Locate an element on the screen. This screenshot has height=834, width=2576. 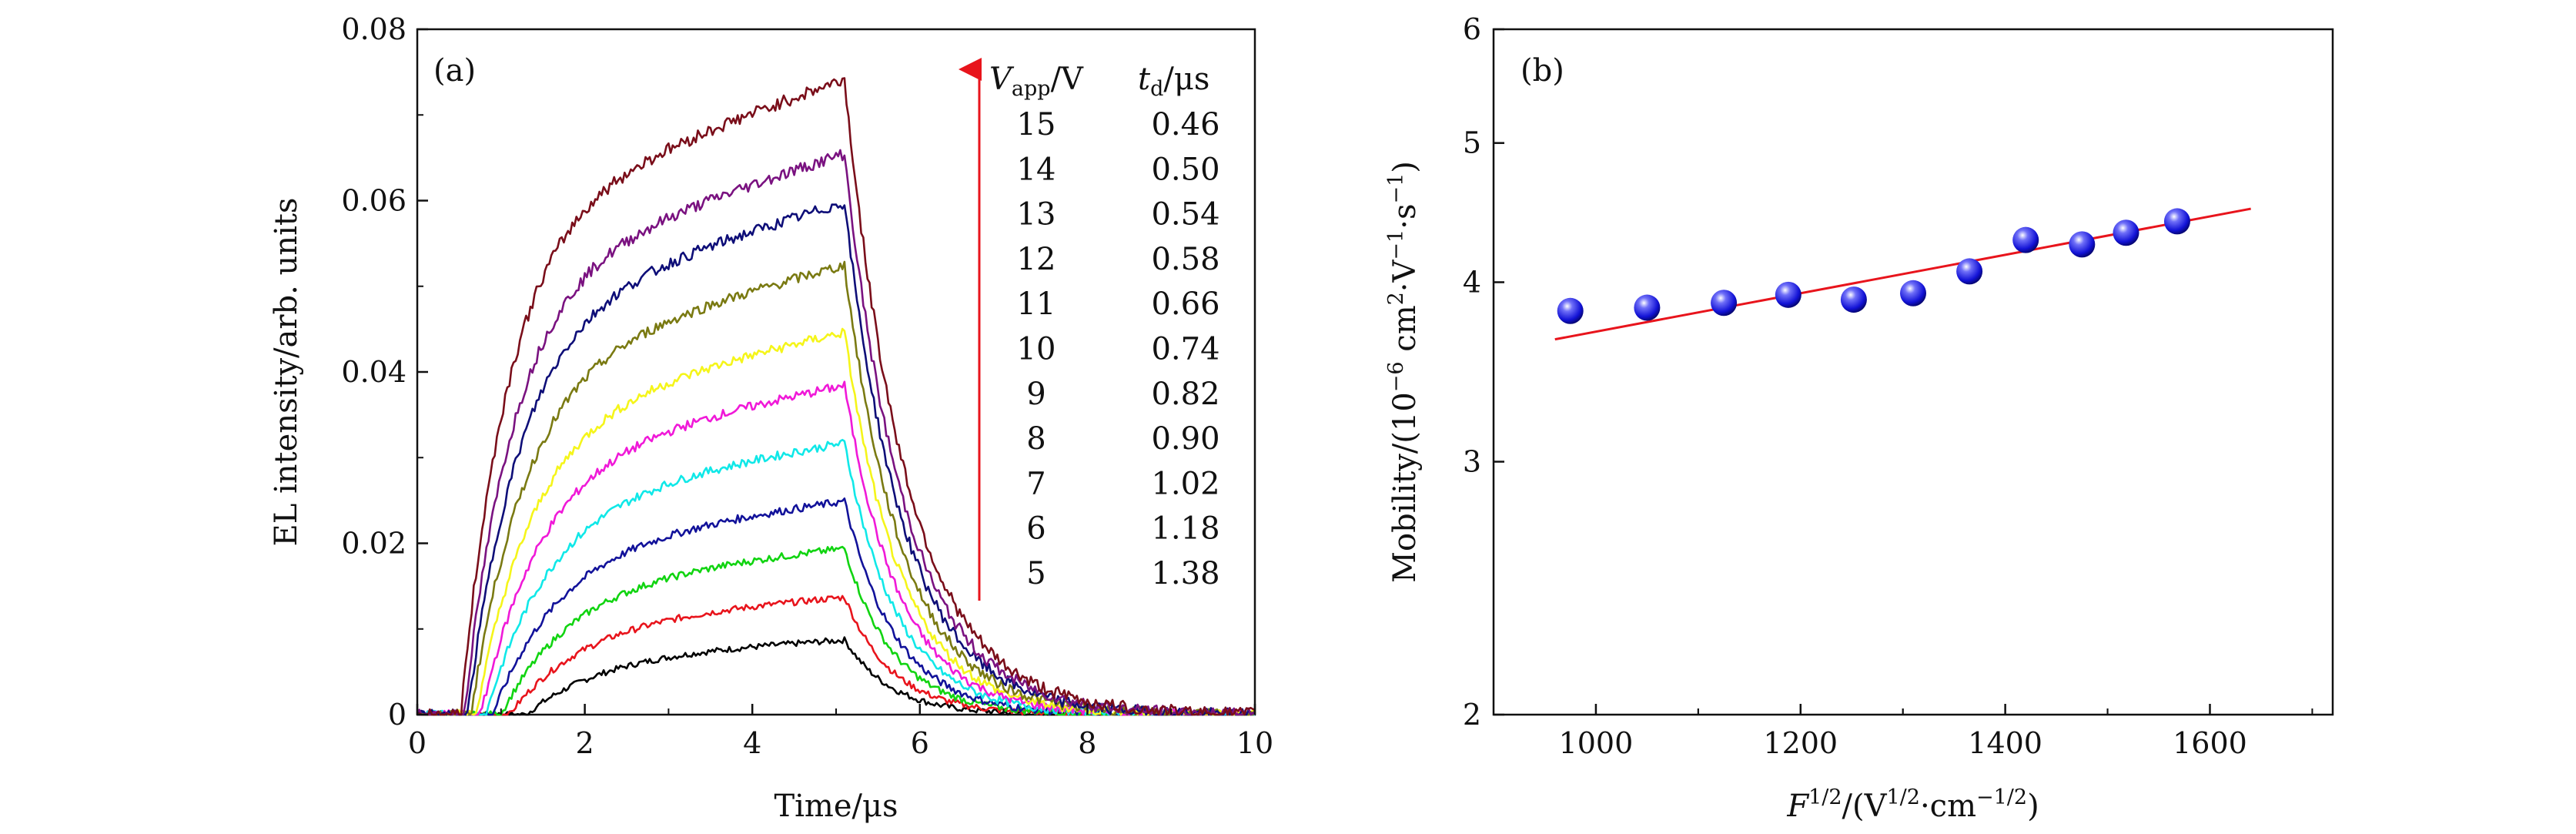
legend-td-value: 0.66 is located at coordinates (1185, 304).